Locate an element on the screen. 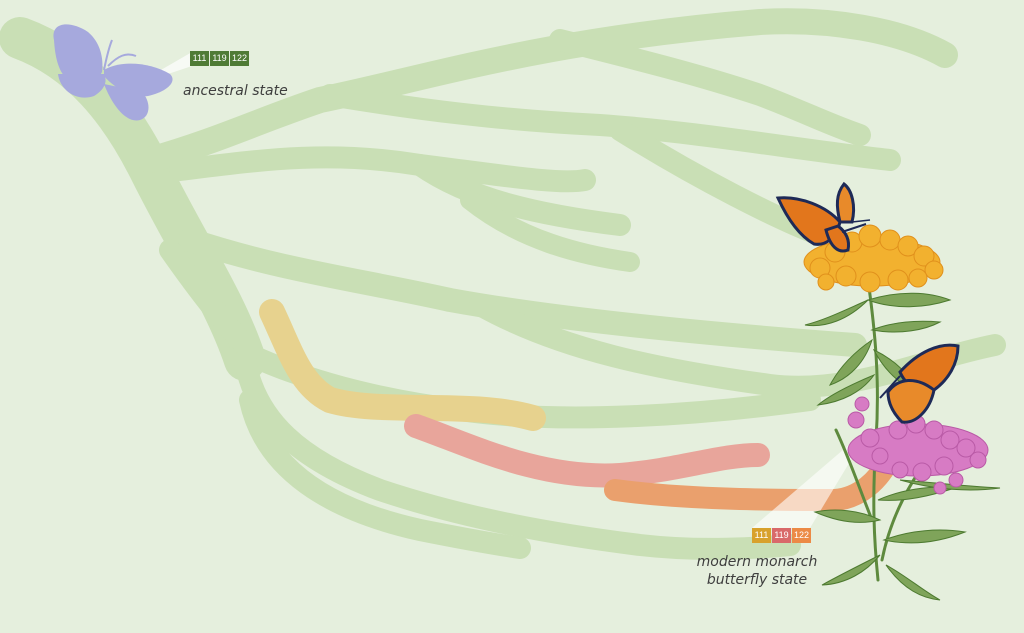 The image size is (1024, 633). lineage-111-path is located at coordinates (402, 365).